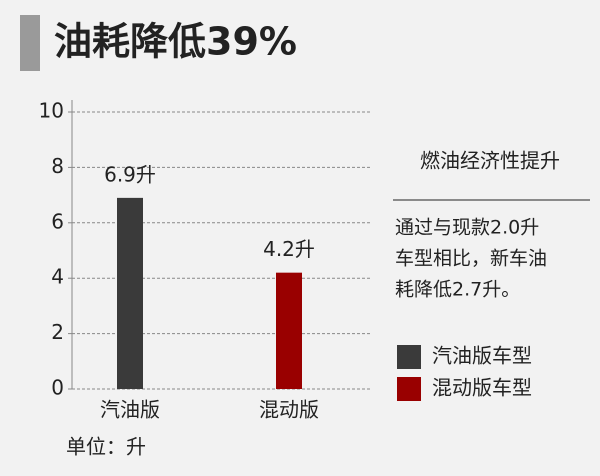 This screenshot has width=600, height=476. What do you see at coordinates (130, 410) in the screenshot?
I see `x-tick-label: 汽油版` at bounding box center [130, 410].